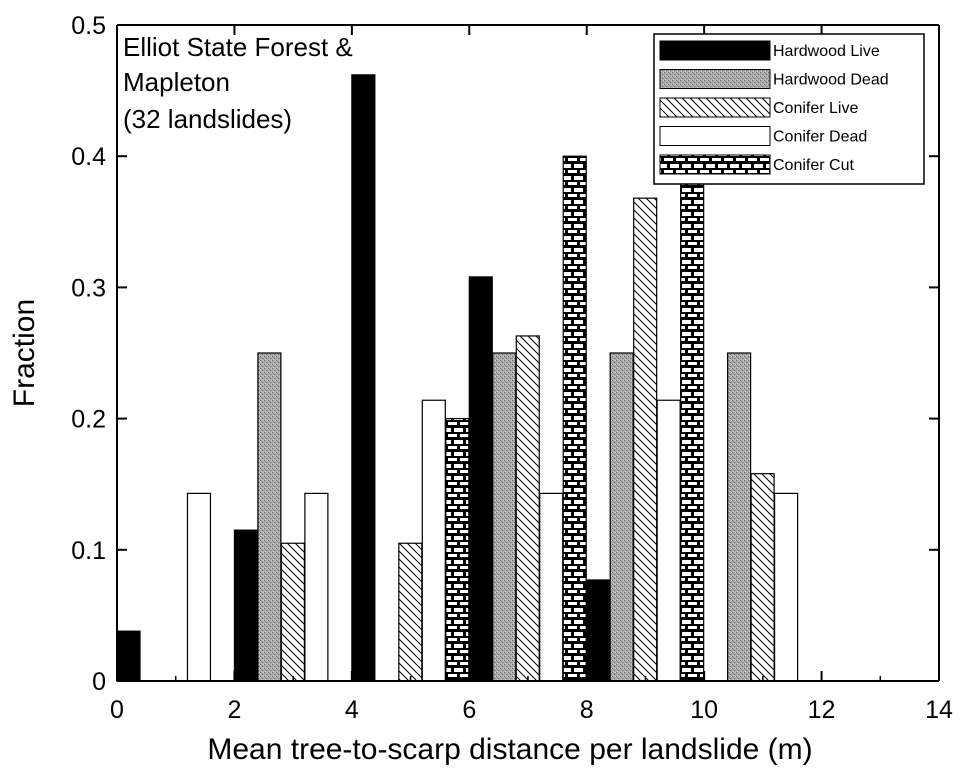 Image resolution: width=963 pixels, height=769 pixels. What do you see at coordinates (99, 682) in the screenshot?
I see `y-tick-label: 0` at bounding box center [99, 682].